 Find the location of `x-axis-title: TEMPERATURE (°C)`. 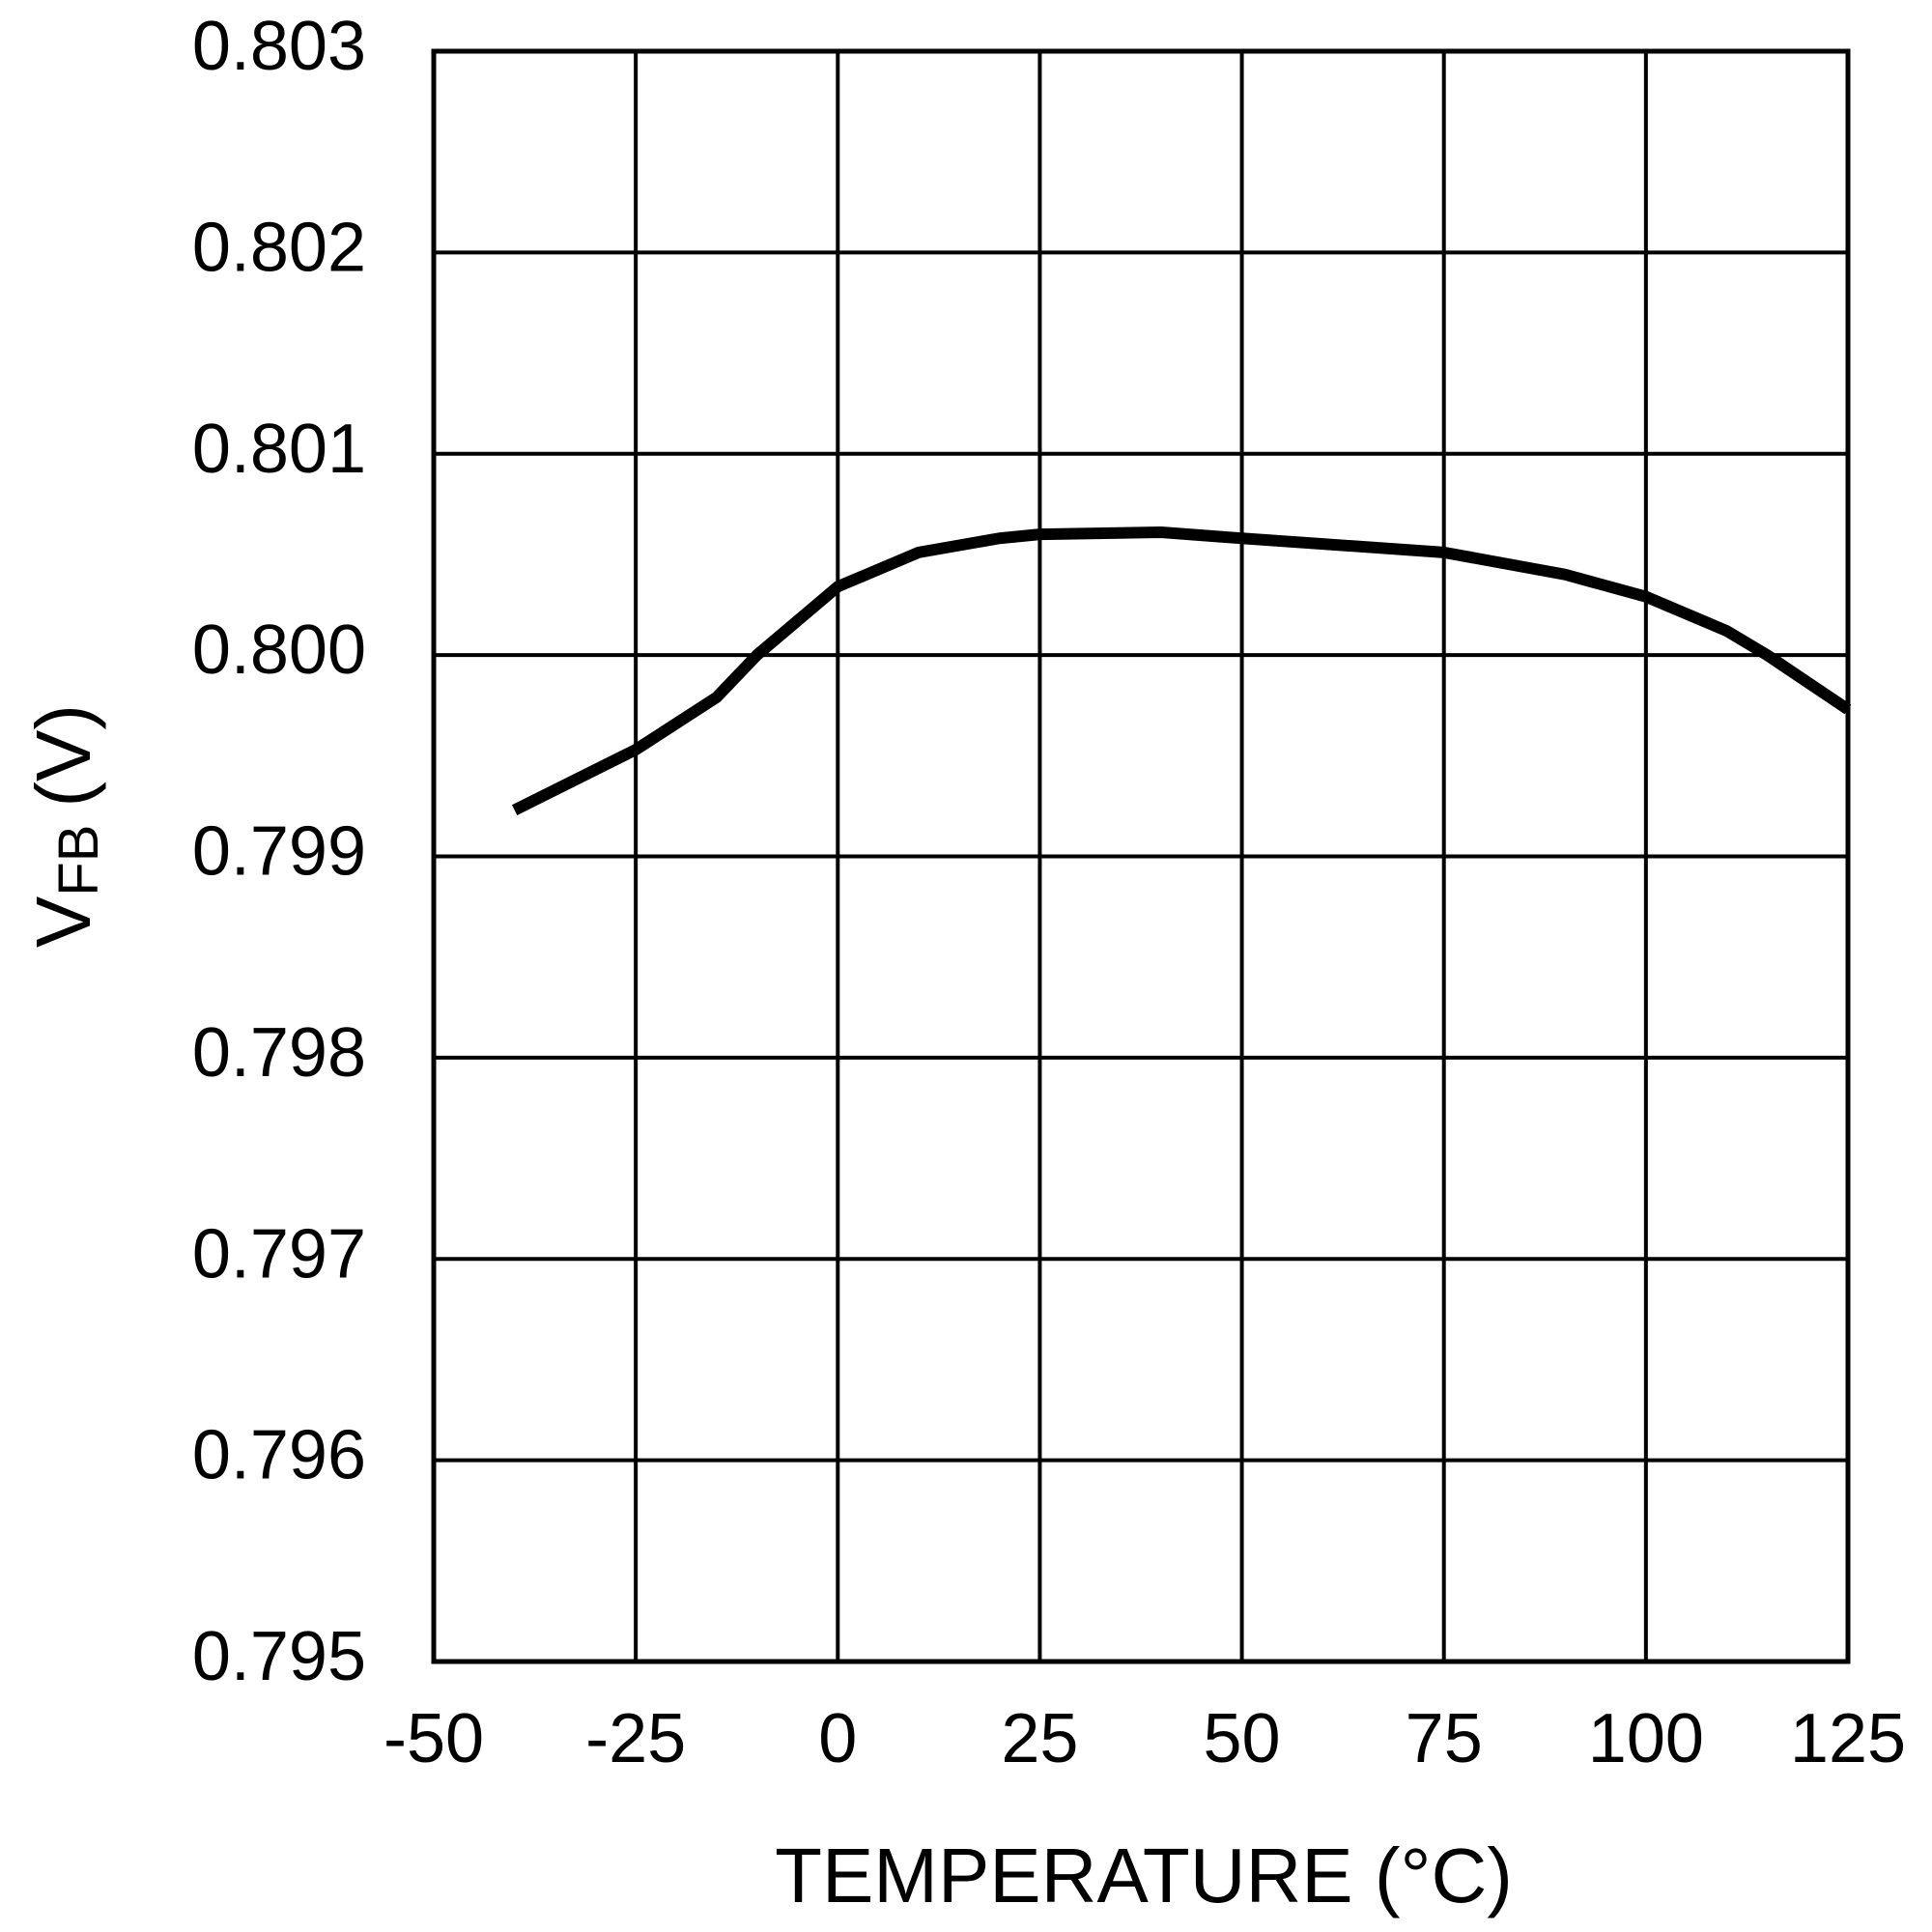

x-axis-title: TEMPERATURE (°C) is located at coordinates (1144, 1875).